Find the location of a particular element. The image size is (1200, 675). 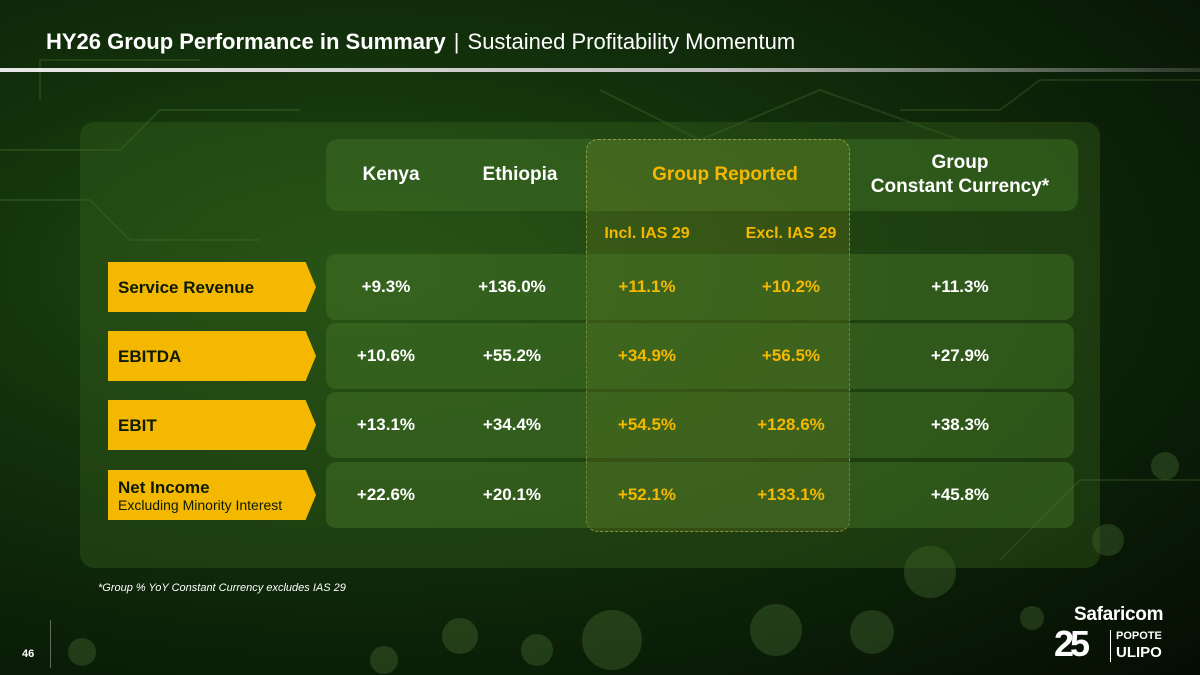

row-label-ebit: EBIT is located at coordinates (212, 425).